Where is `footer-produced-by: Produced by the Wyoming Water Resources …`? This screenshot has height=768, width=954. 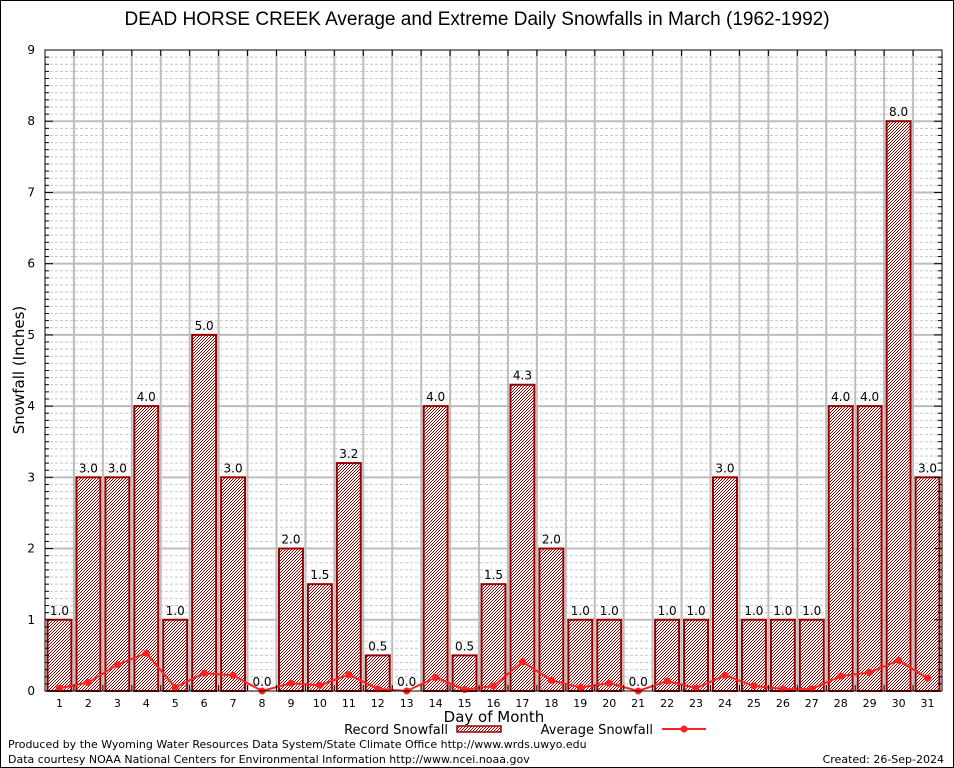 footer-produced-by: Produced by the Wyoming Water Resources … is located at coordinates (297, 744).